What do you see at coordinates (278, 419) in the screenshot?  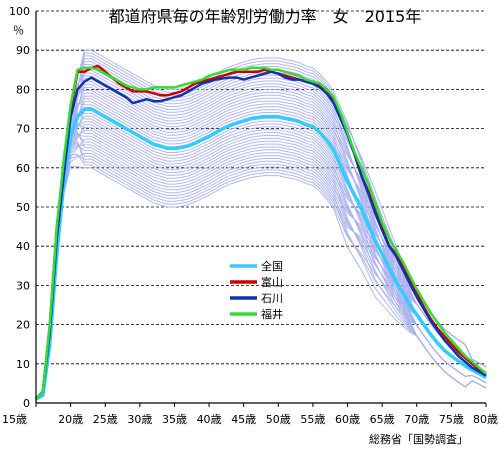 I see `x-tick-label: 50歳` at bounding box center [278, 419].